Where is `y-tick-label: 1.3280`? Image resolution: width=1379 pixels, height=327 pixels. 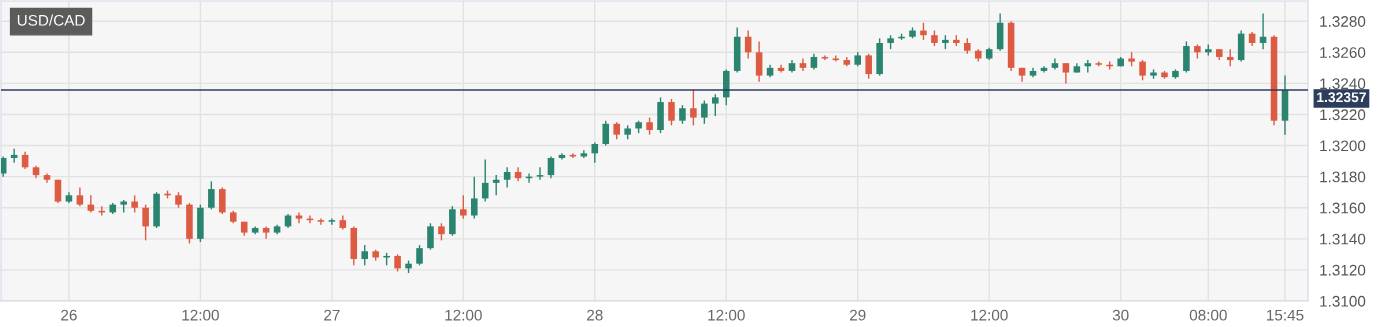 y-tick-label: 1.3280 is located at coordinates (1343, 21).